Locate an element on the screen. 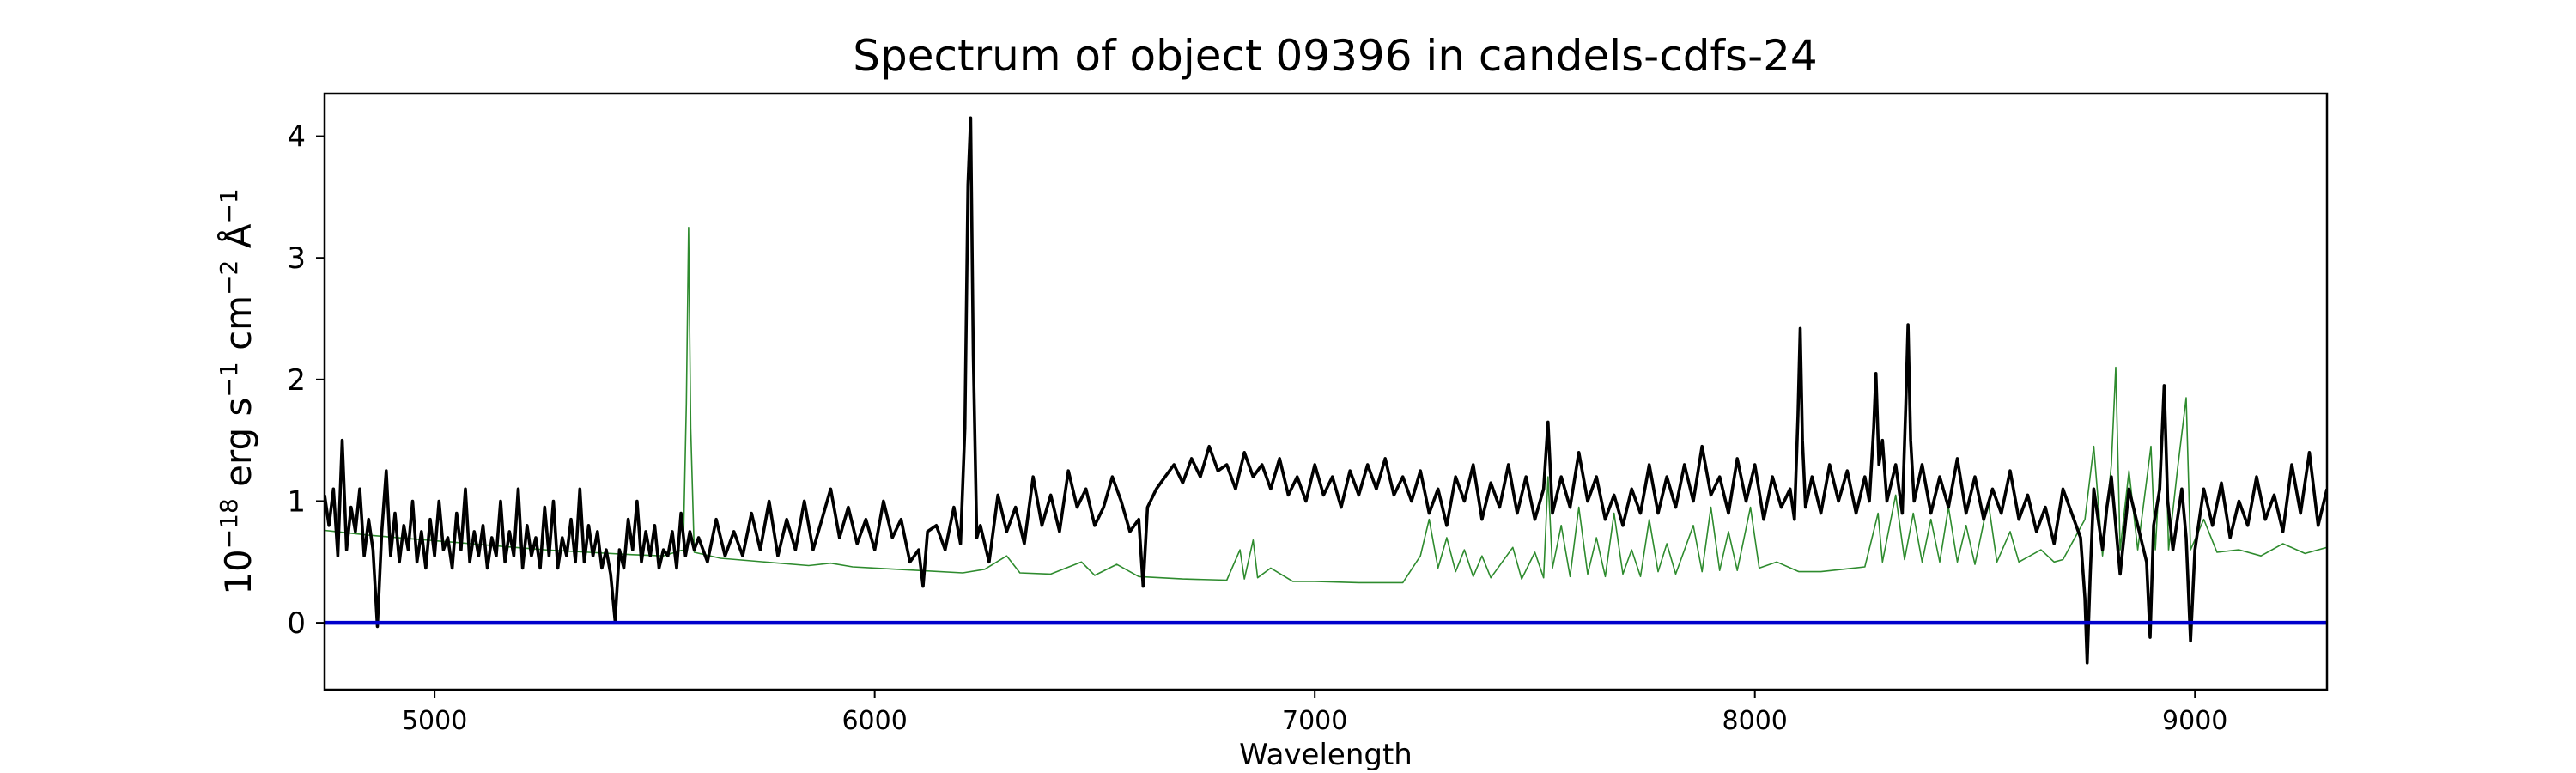 The image size is (2576, 773). y-axis-label-part: erg s is located at coordinates (238, 448).